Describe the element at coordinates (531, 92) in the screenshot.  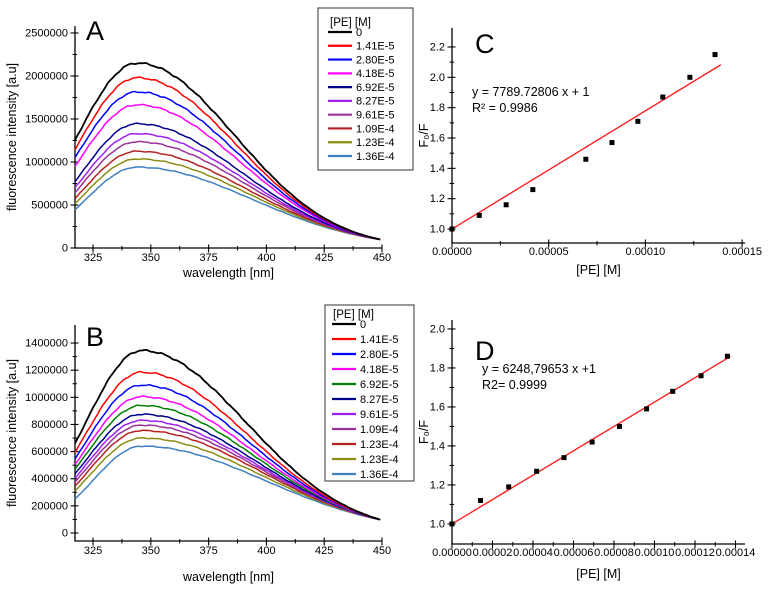
I see `fit-equation-text: y = 7789.72806 x + 1` at that location.